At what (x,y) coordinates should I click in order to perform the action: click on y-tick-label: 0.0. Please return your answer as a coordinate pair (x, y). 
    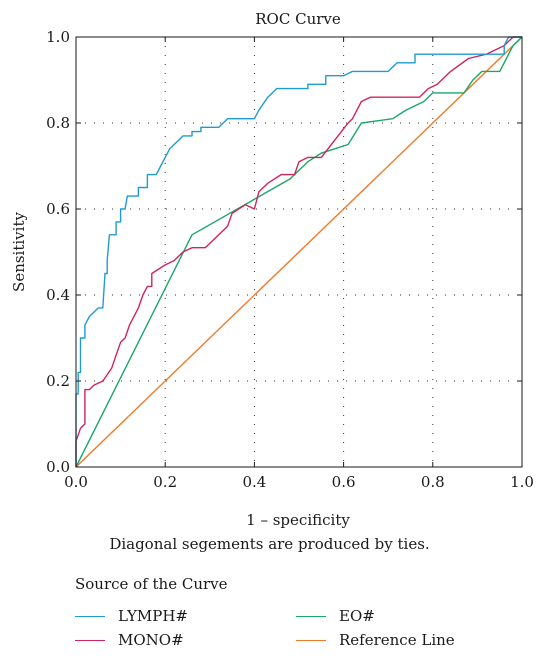
    Looking at the image, I should click on (58, 467).